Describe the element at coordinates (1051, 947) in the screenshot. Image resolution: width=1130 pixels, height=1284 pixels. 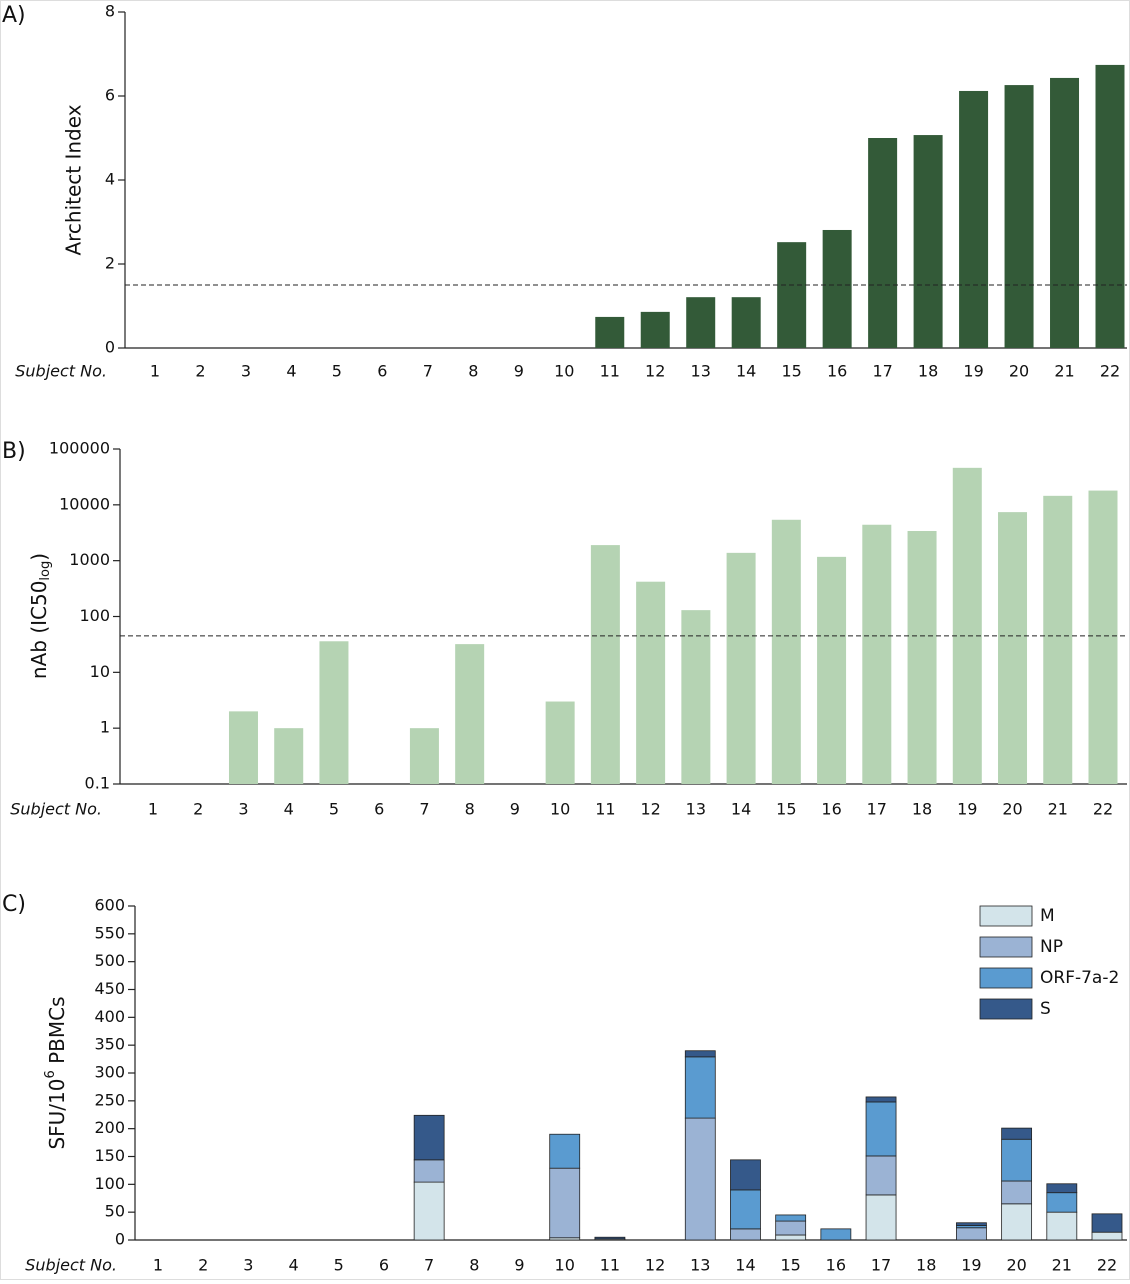
I see `legend-label: NP` at that location.